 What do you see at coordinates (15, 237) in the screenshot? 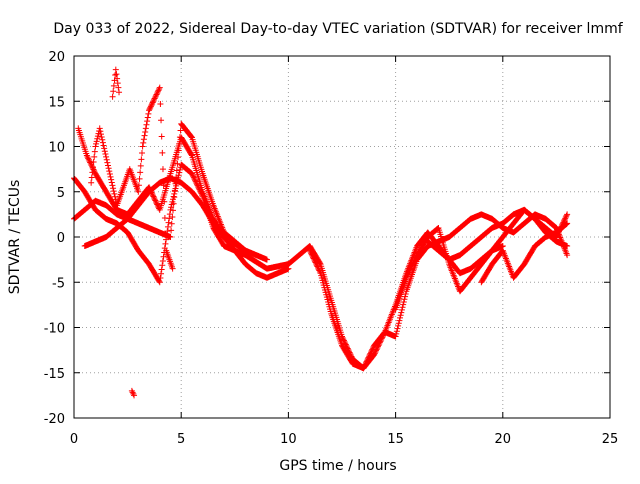
I see `y-axis-label: SDTVAR / TECUs` at bounding box center [15, 237].